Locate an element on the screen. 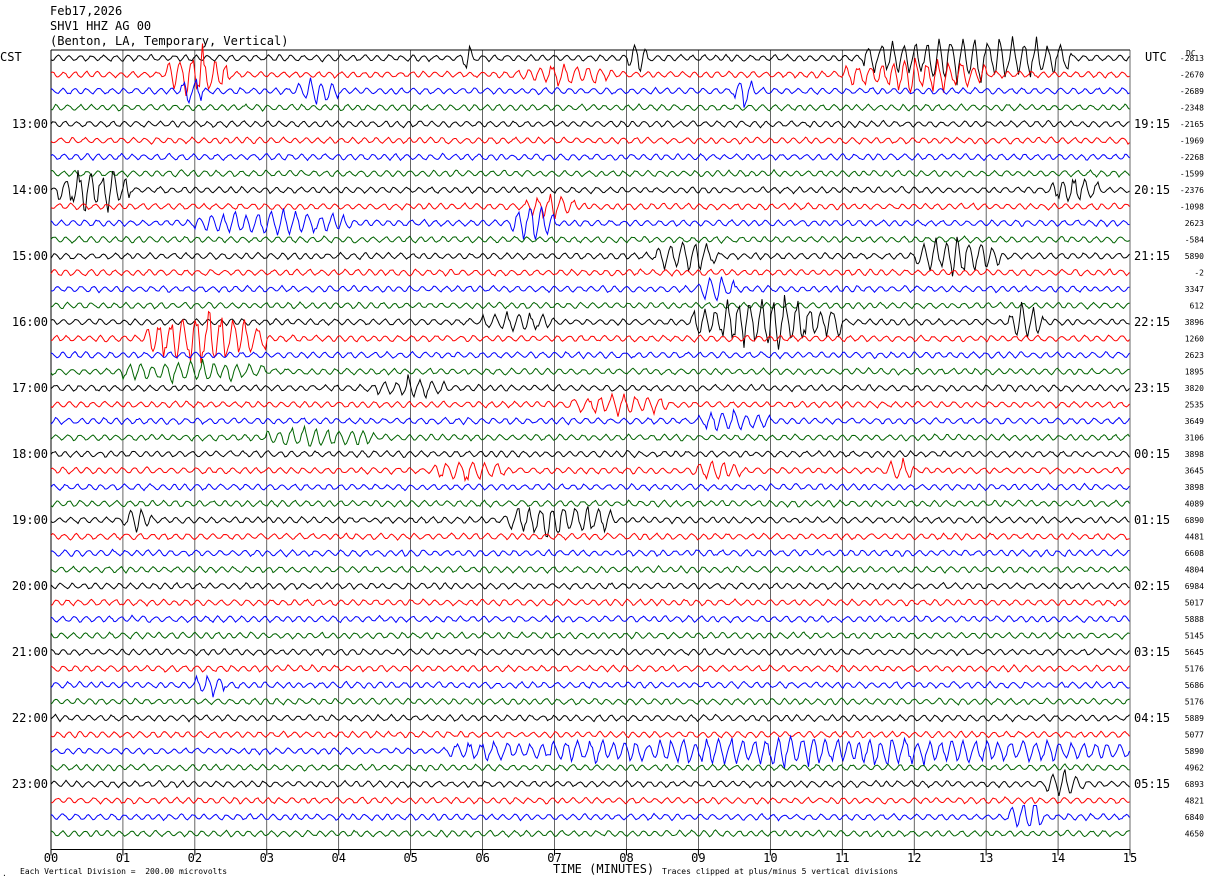 The height and width of the screenshot is (886, 1210). dc-offset-label: -2 is located at coordinates (1199, 273).